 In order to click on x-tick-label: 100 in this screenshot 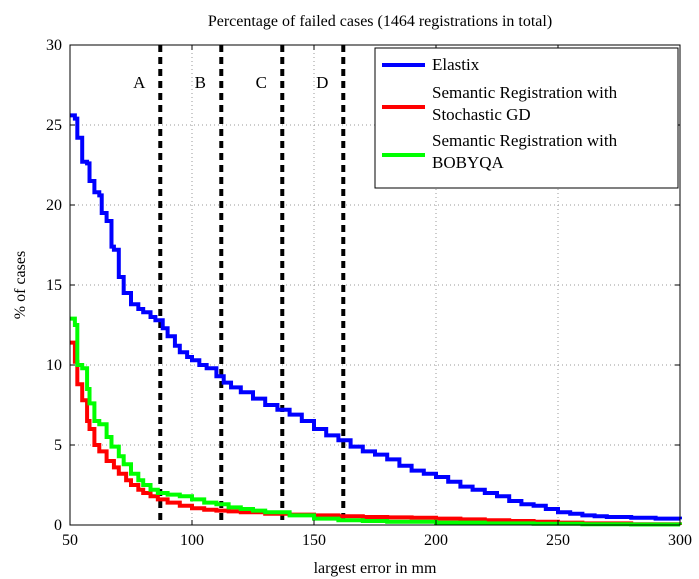, I will do `click(192, 540)`.